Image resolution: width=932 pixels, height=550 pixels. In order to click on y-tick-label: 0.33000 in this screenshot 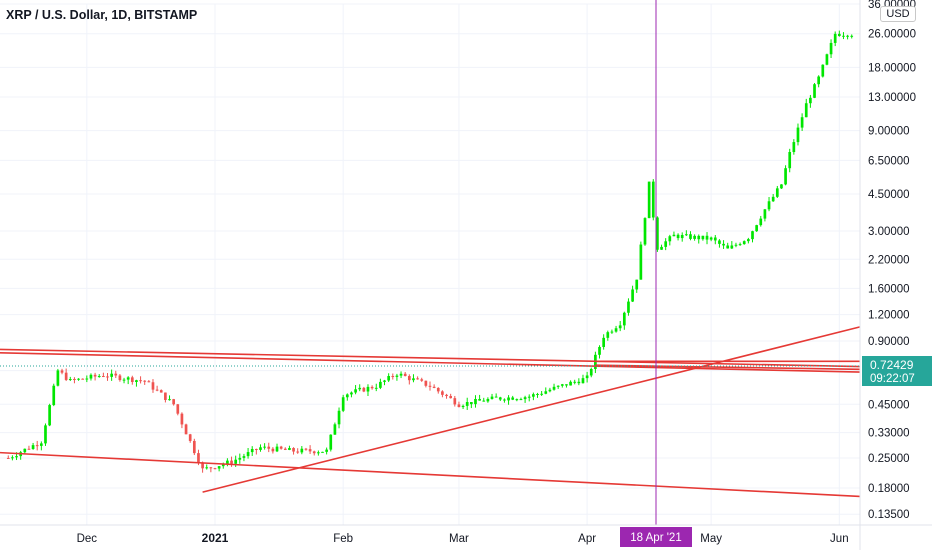, I will do `click(889, 434)`.